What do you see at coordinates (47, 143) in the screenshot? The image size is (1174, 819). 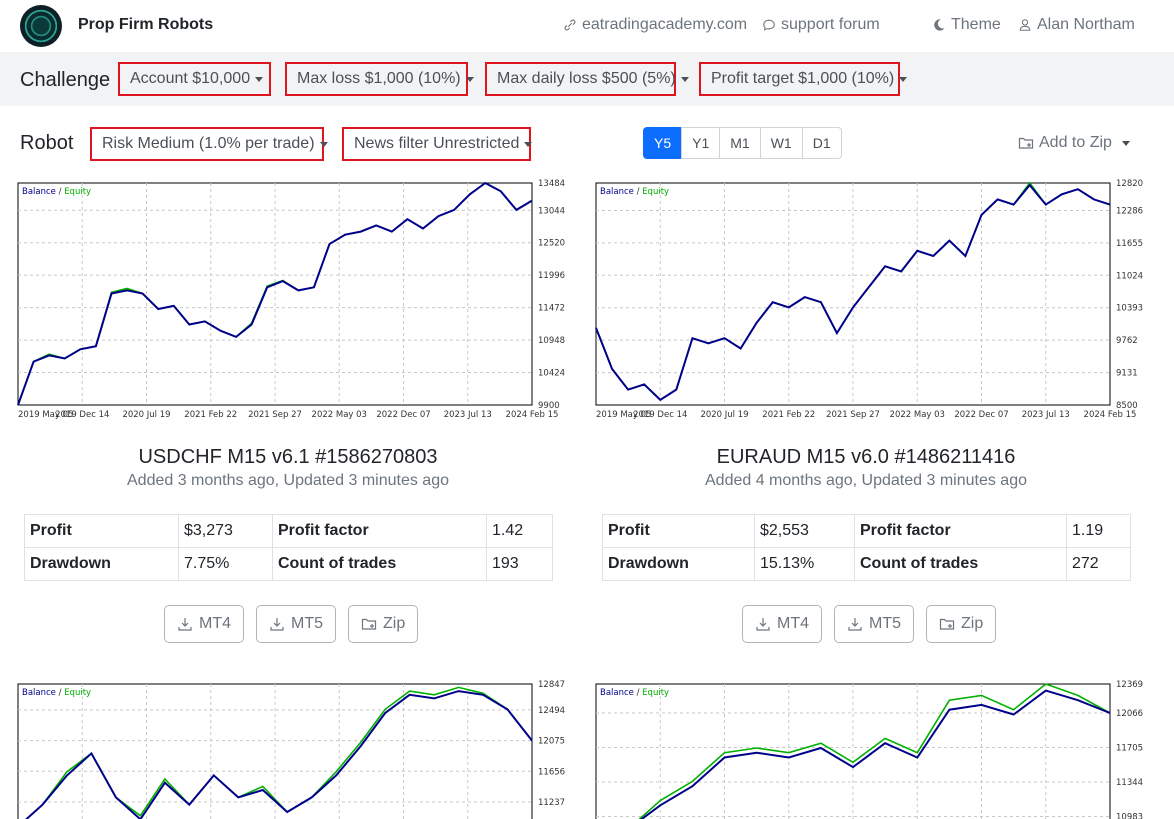 I see `robot-label: Robot` at bounding box center [47, 143].